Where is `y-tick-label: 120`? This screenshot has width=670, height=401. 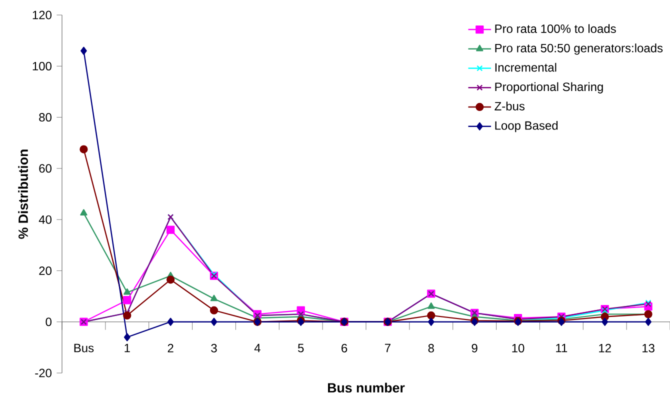 y-tick-label: 120 is located at coordinates (42, 15).